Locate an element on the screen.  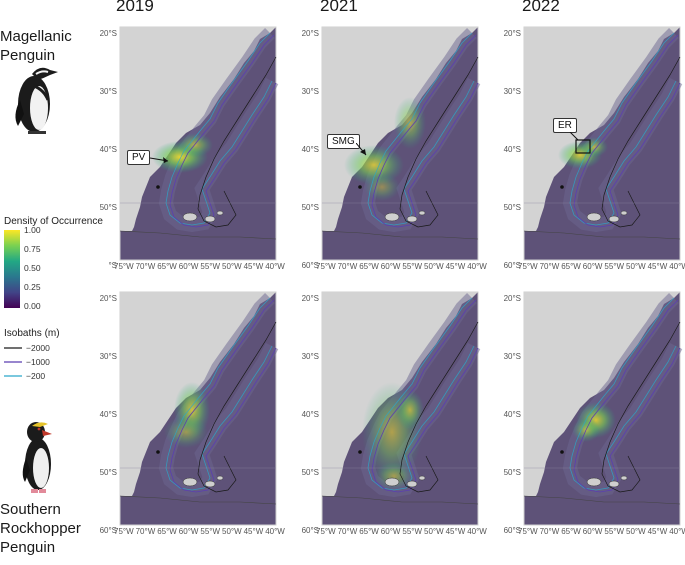
year-header-2022: 2022 is located at coordinates (541, 7).